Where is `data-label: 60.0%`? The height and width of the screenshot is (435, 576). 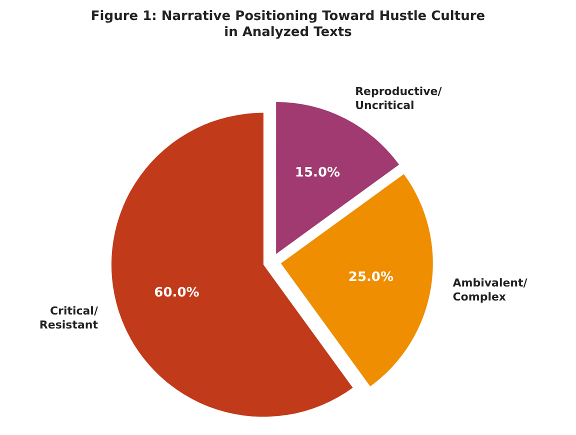
data-label: 60.0% is located at coordinates (177, 293).